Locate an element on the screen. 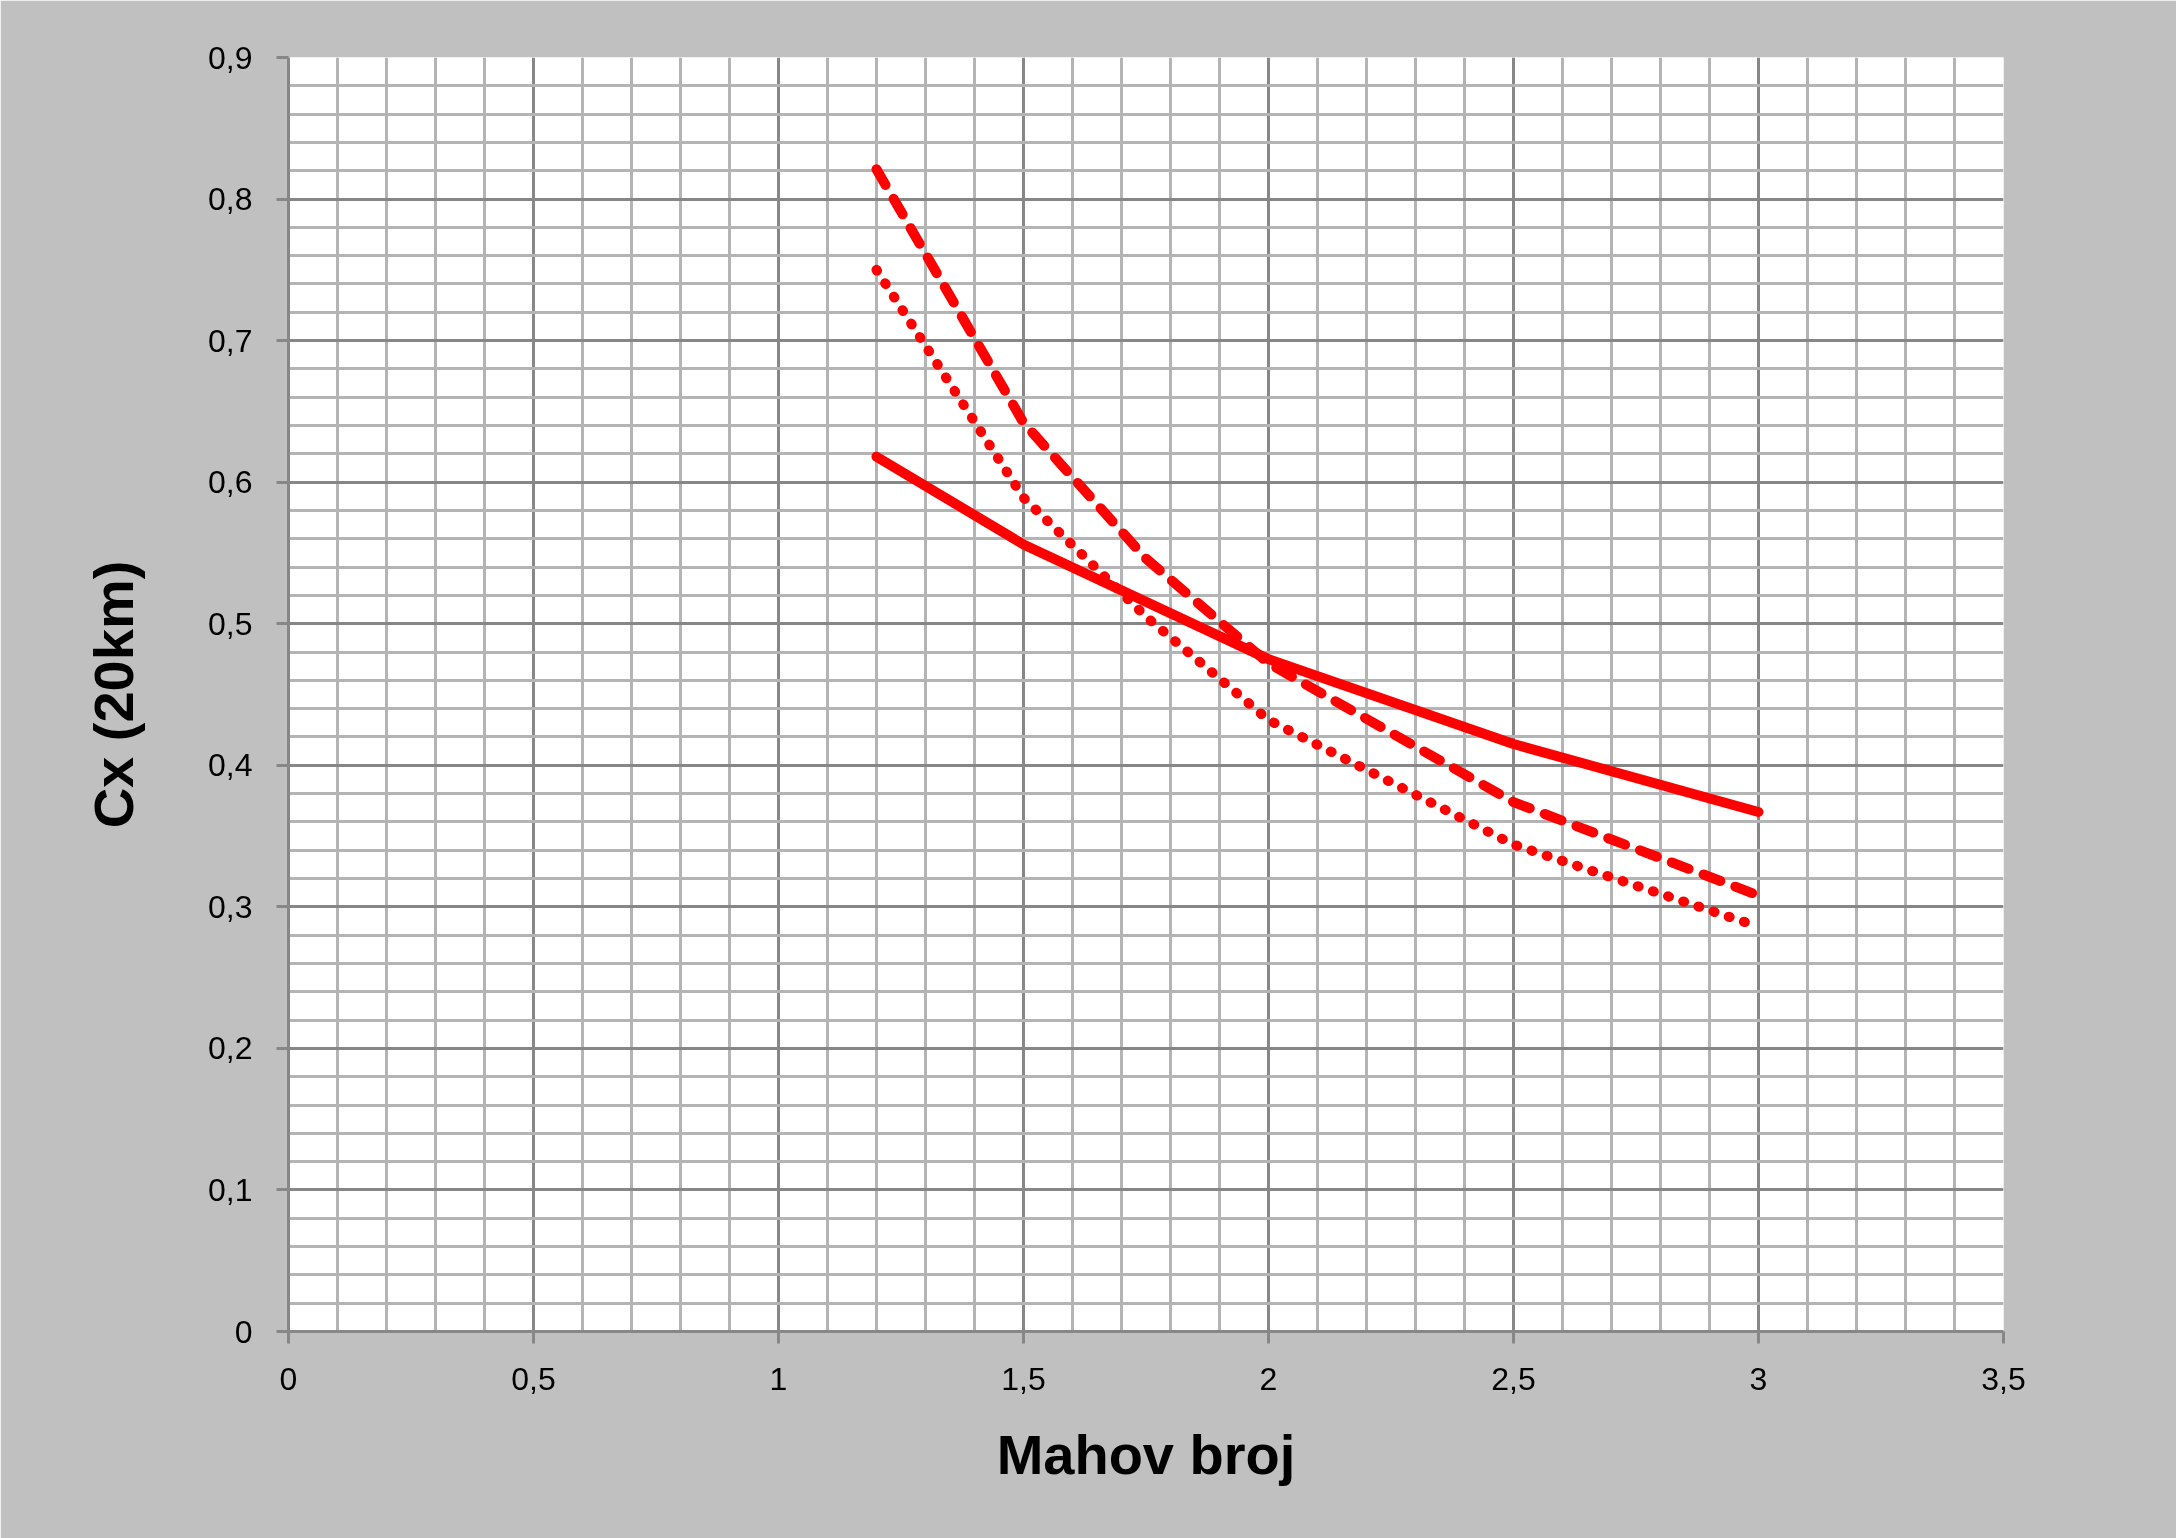  y-tick-label: 0,7 is located at coordinates (230, 340).